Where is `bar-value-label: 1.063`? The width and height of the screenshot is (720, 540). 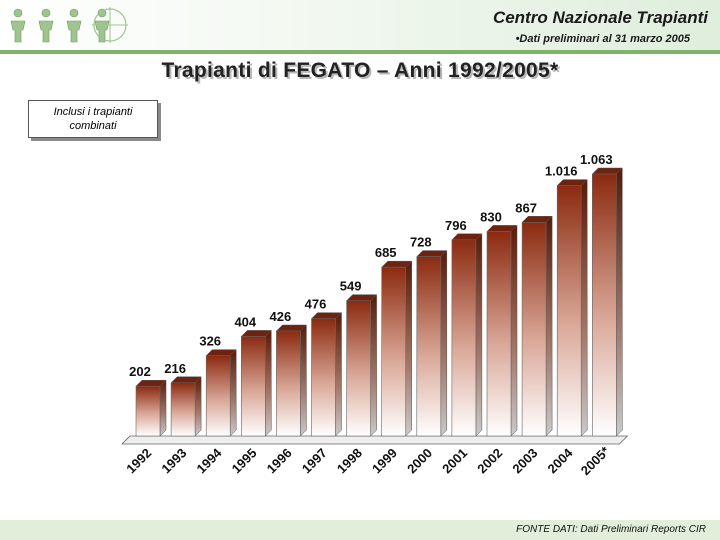
bar-value-label: 1.063 is located at coordinates (596, 159).